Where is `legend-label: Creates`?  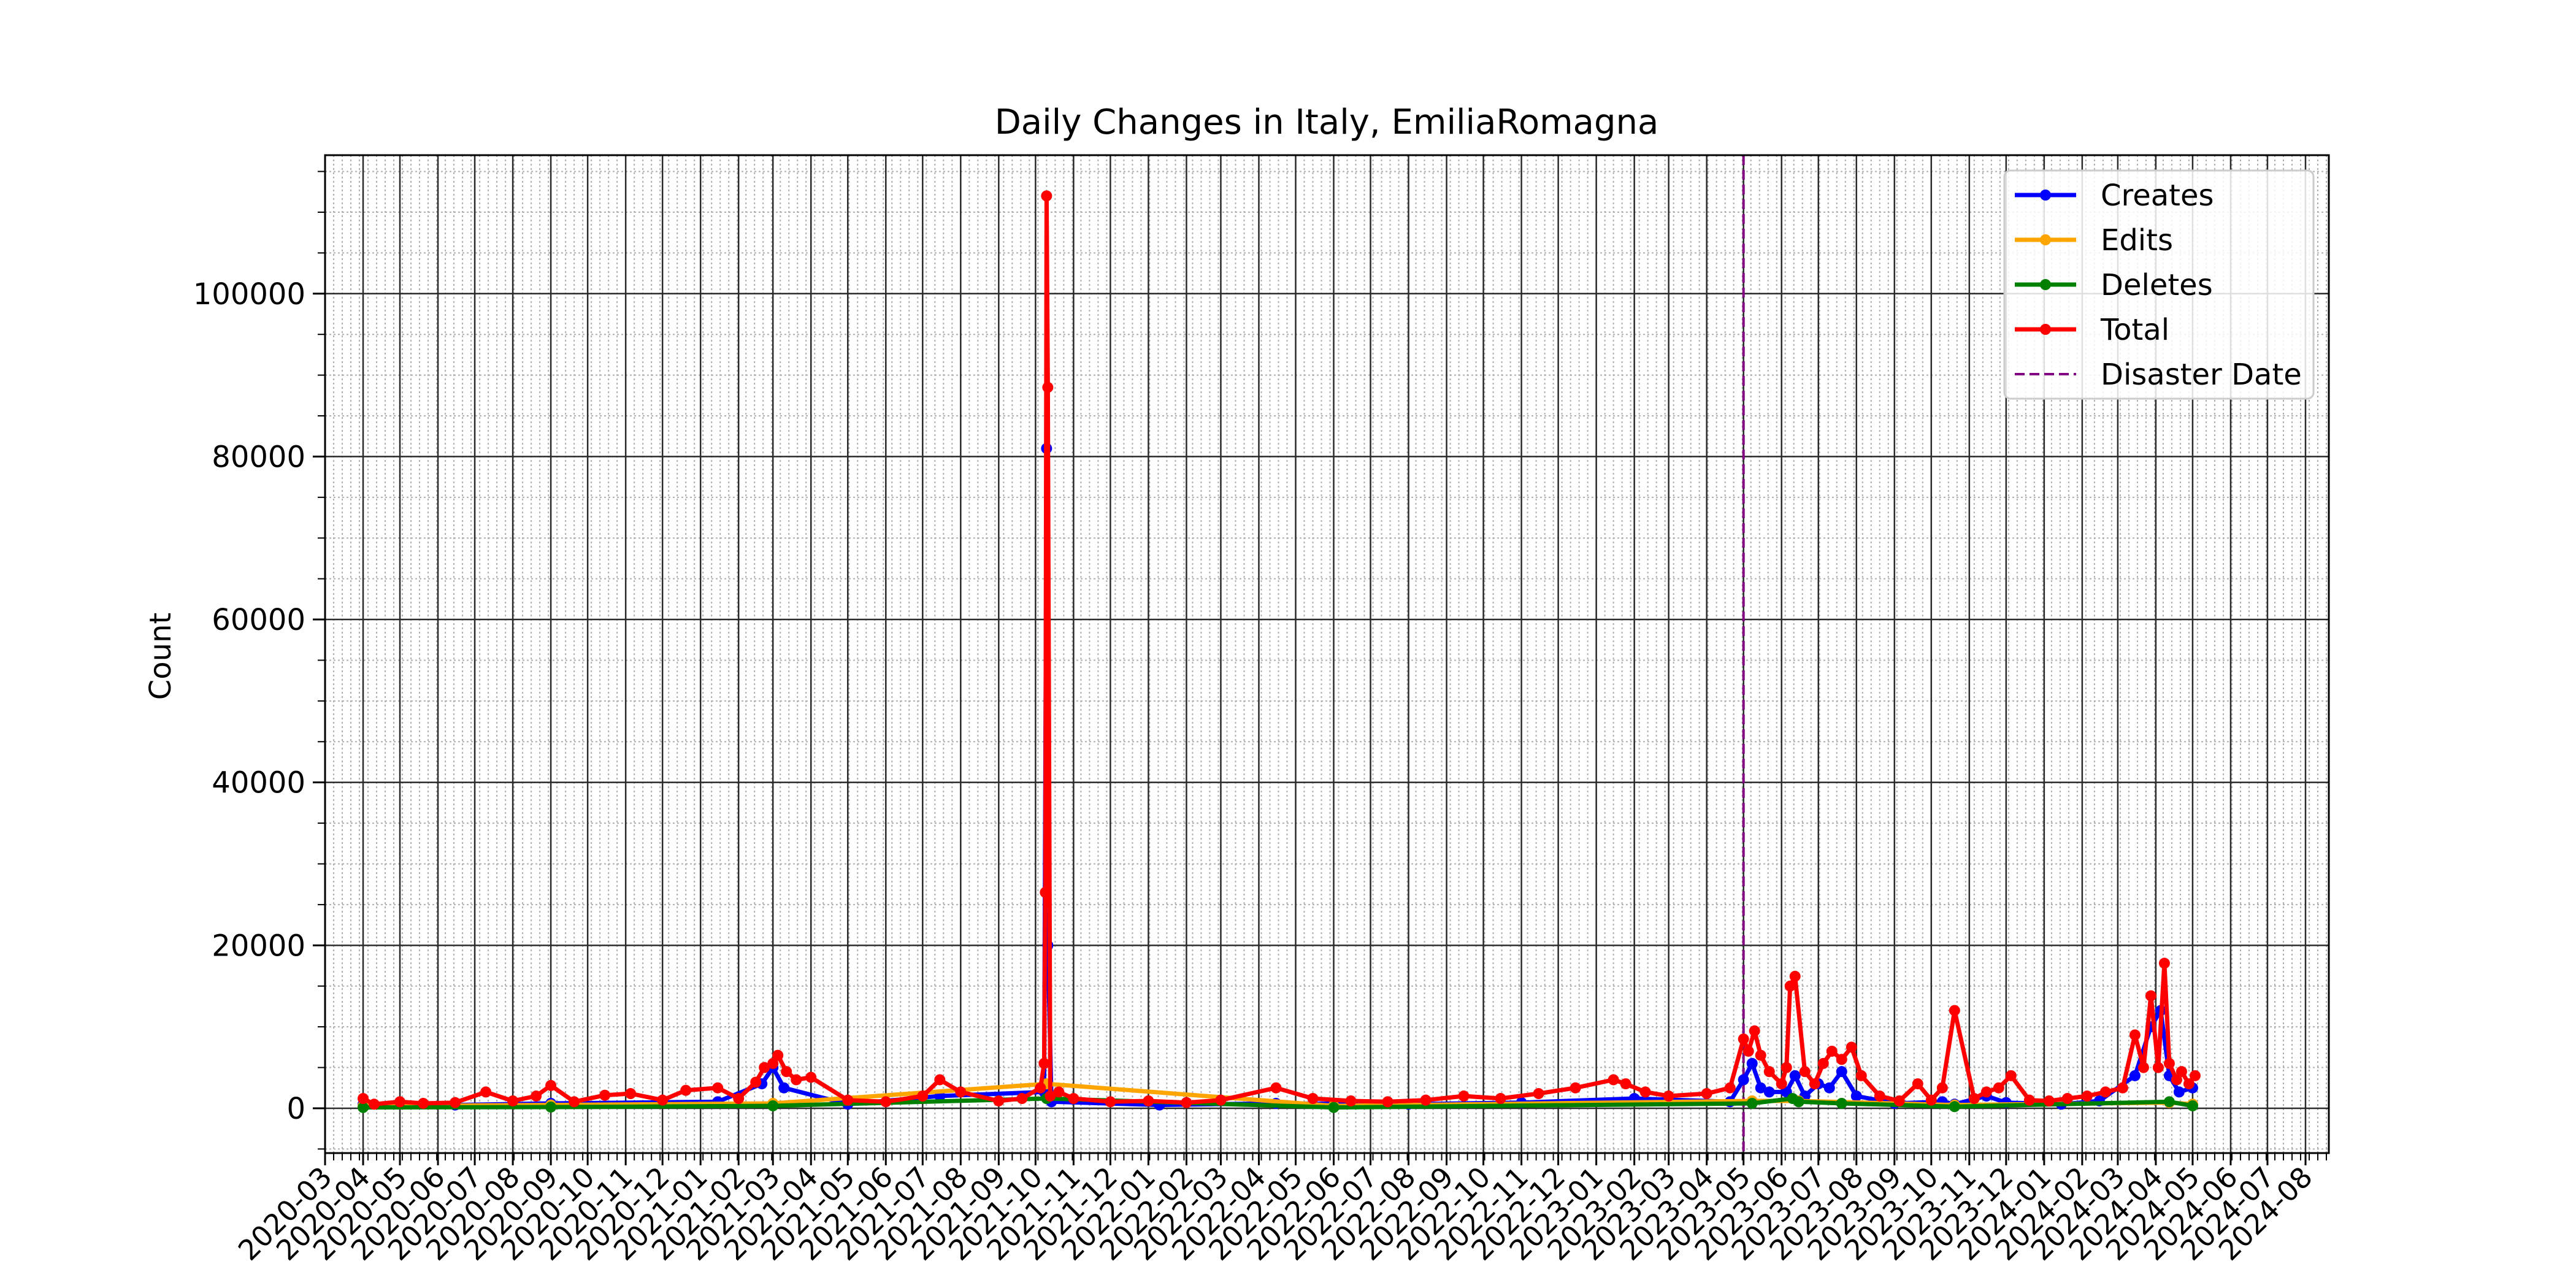 legend-label: Creates is located at coordinates (2157, 195).